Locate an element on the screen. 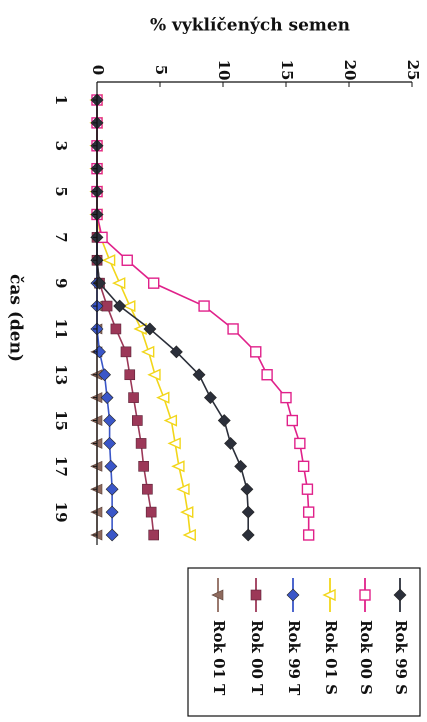  value-axis-title: % vyklíčených semen is located at coordinates (250, 26).